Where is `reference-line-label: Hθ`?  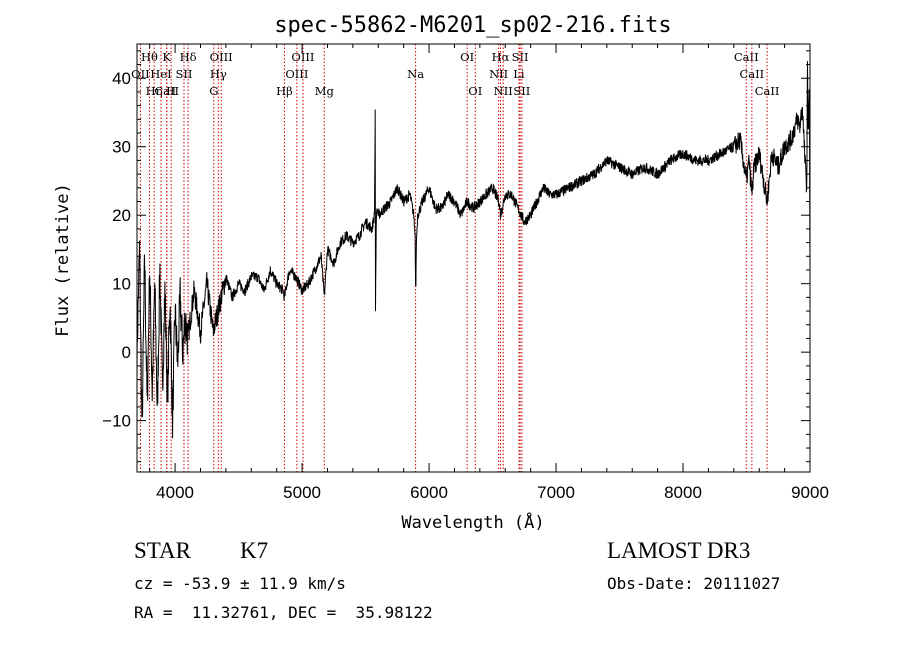 reference-line-label: Hθ is located at coordinates (149, 57).